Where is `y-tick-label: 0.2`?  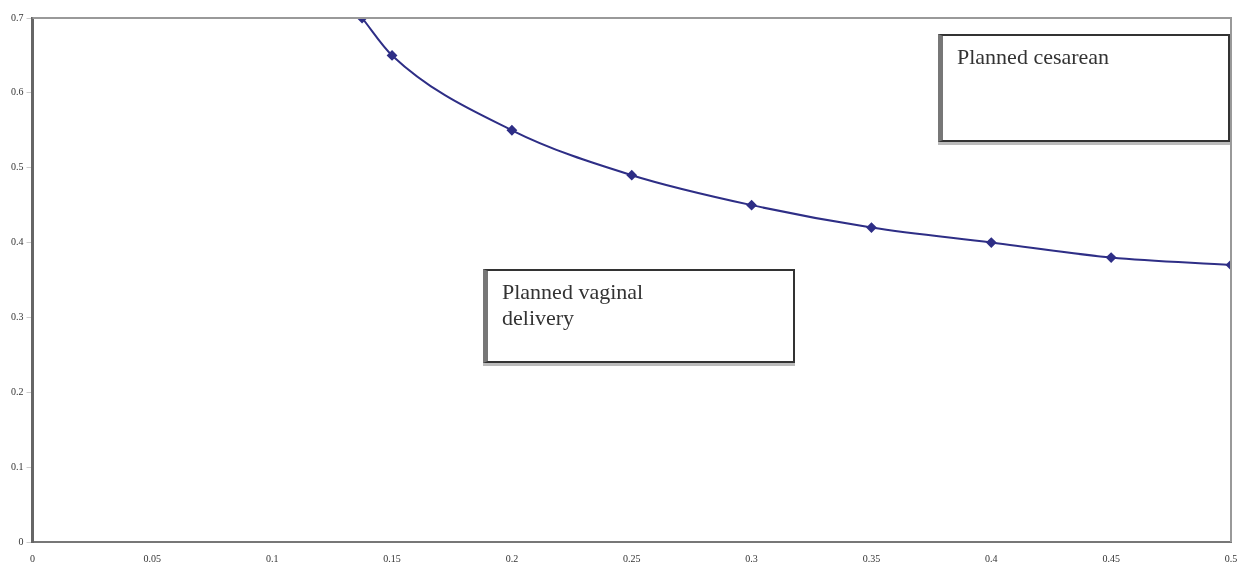
y-tick-label: 0.2 is located at coordinates (17, 391).